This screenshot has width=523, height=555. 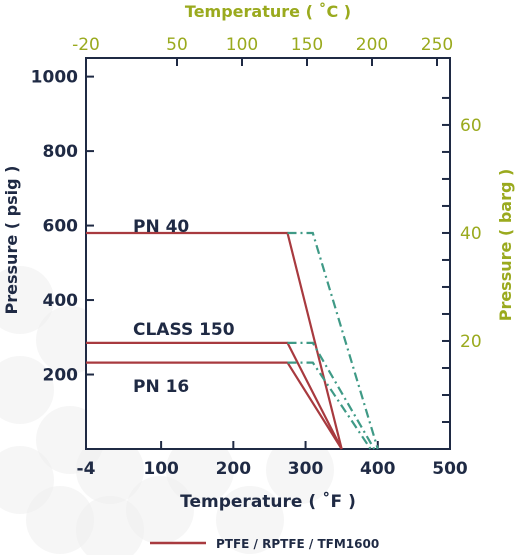 I want to click on x2-tick-label: 100, so click(x=242, y=45).